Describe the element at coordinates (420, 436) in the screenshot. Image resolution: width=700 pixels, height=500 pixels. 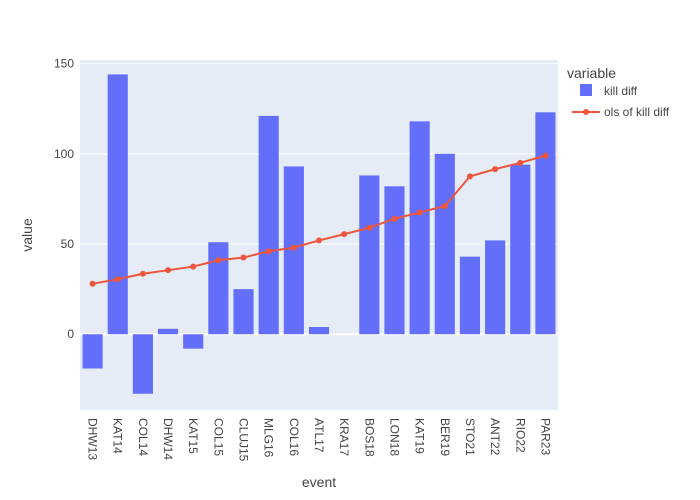
I see `x-tick-label: KAT19` at that location.